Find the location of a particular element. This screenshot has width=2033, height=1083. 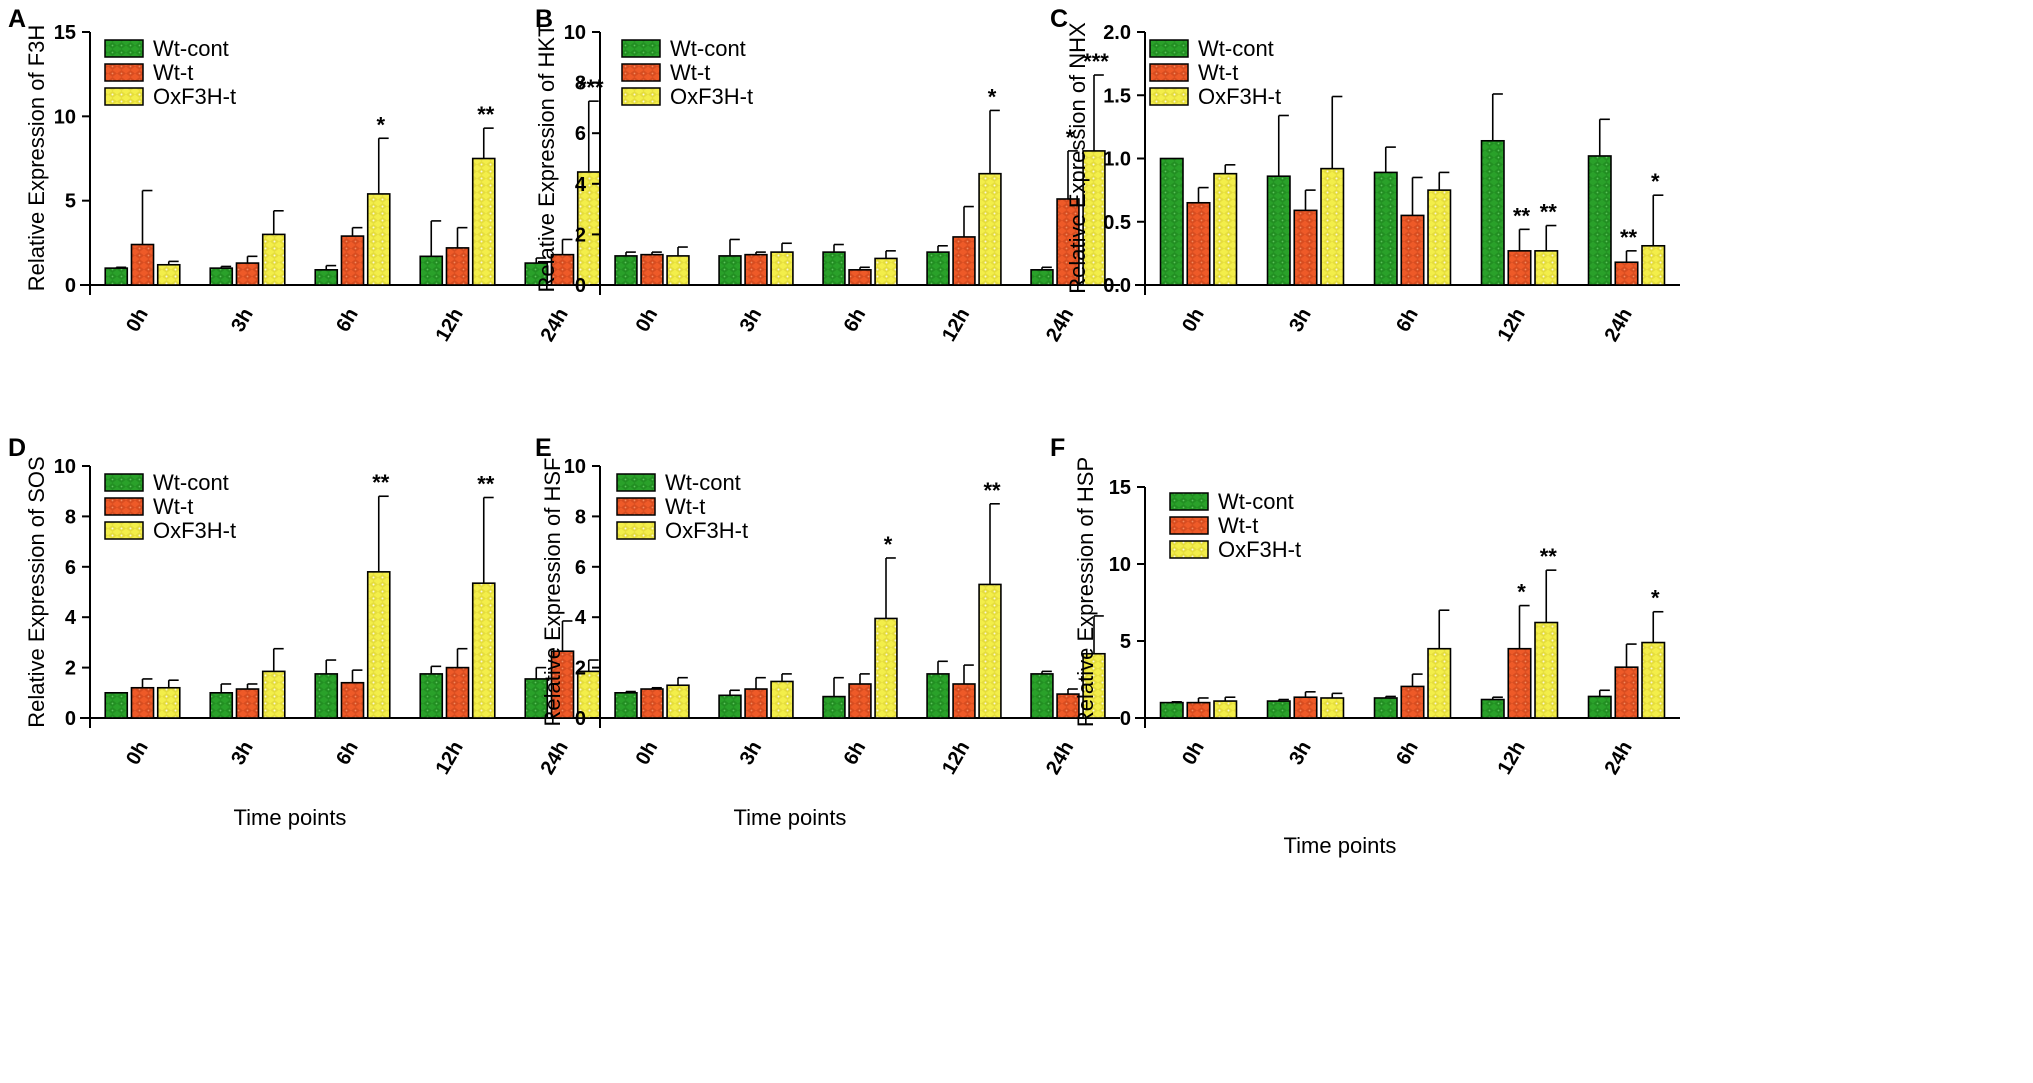

y-tick-label: 6 is located at coordinates (580, 134).